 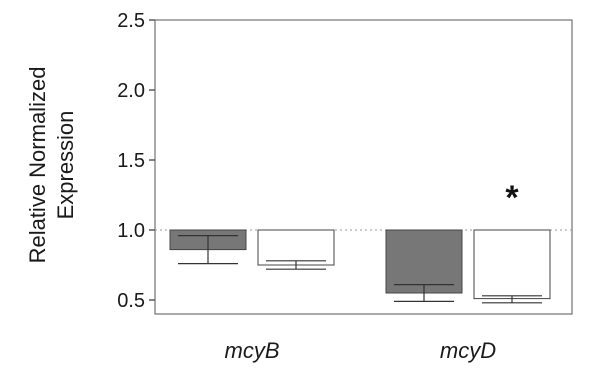 I want to click on bar-mcyD-s1, so click(x=424, y=261).